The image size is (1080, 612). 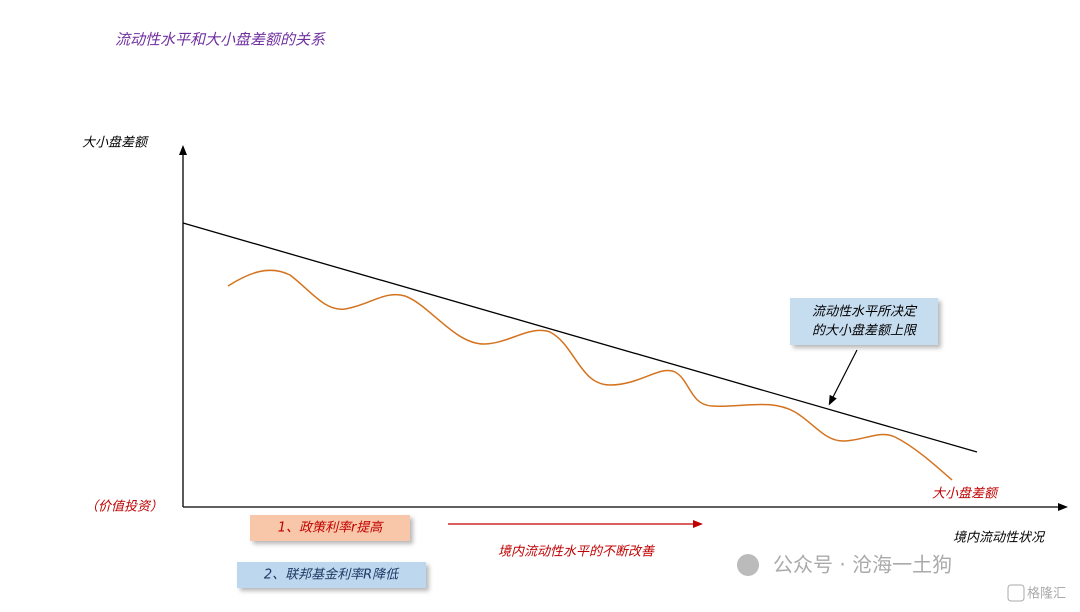 What do you see at coordinates (748, 565) in the screenshot?
I see `watermark-icon` at bounding box center [748, 565].